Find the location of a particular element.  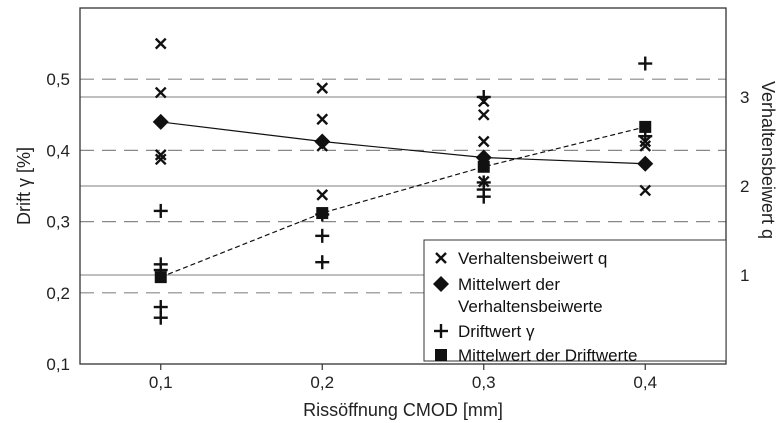

y-tick-label: 0,2 is located at coordinates (58, 293).